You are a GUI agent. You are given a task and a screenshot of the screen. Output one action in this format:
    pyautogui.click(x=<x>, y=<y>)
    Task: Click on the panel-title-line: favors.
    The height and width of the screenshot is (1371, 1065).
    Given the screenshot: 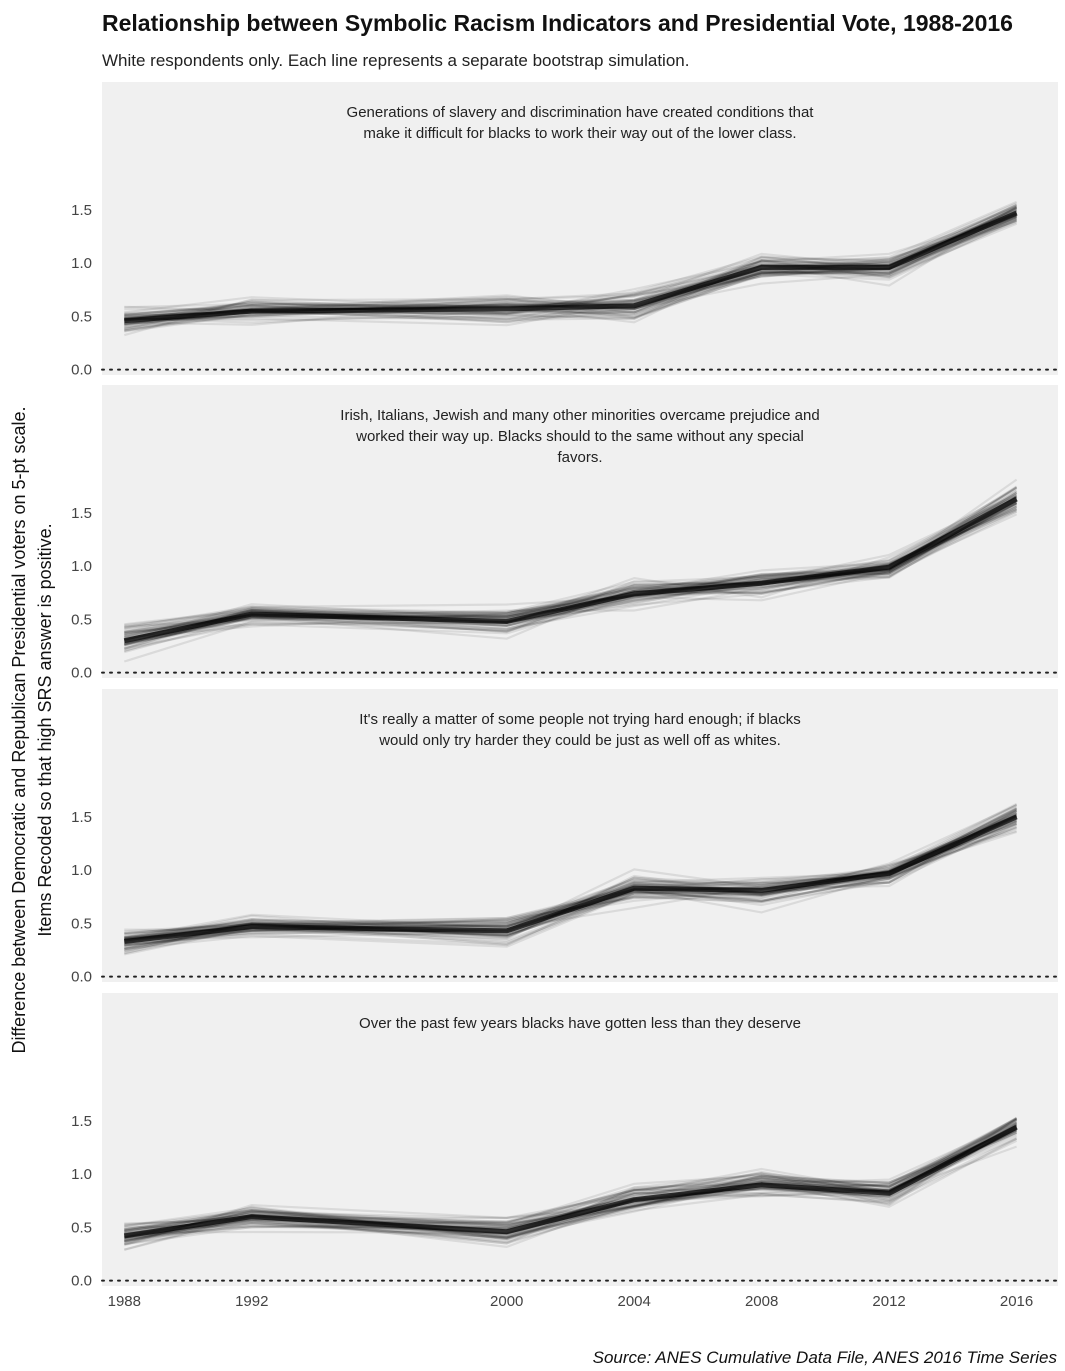 What is the action you would take?
    pyautogui.click(x=579, y=457)
    